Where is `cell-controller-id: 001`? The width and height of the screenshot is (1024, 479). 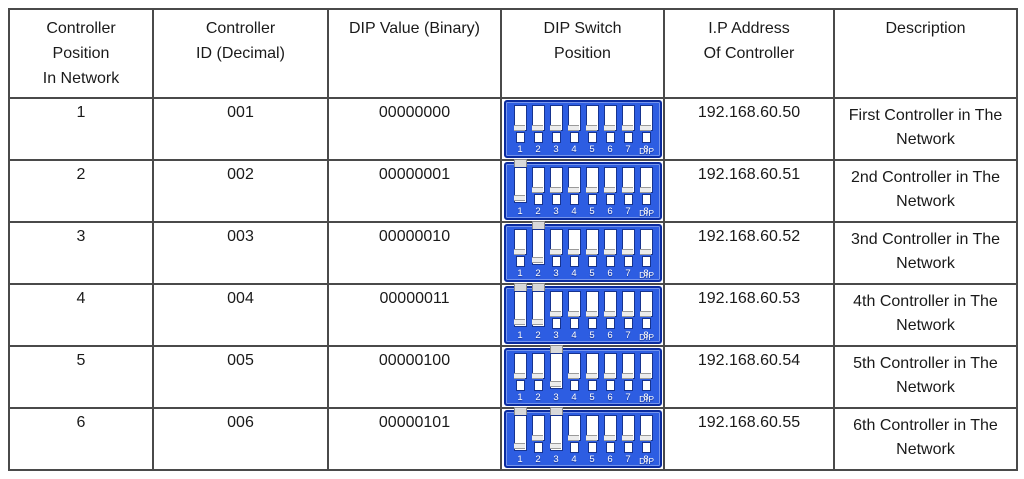 cell-controller-id: 001 is located at coordinates (240, 129).